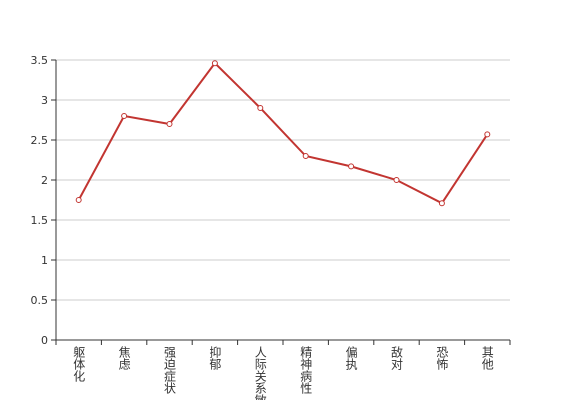 Image resolution: width=567 pixels, height=400 pixels. I want to click on y-tick-label: 1, so click(44, 260).